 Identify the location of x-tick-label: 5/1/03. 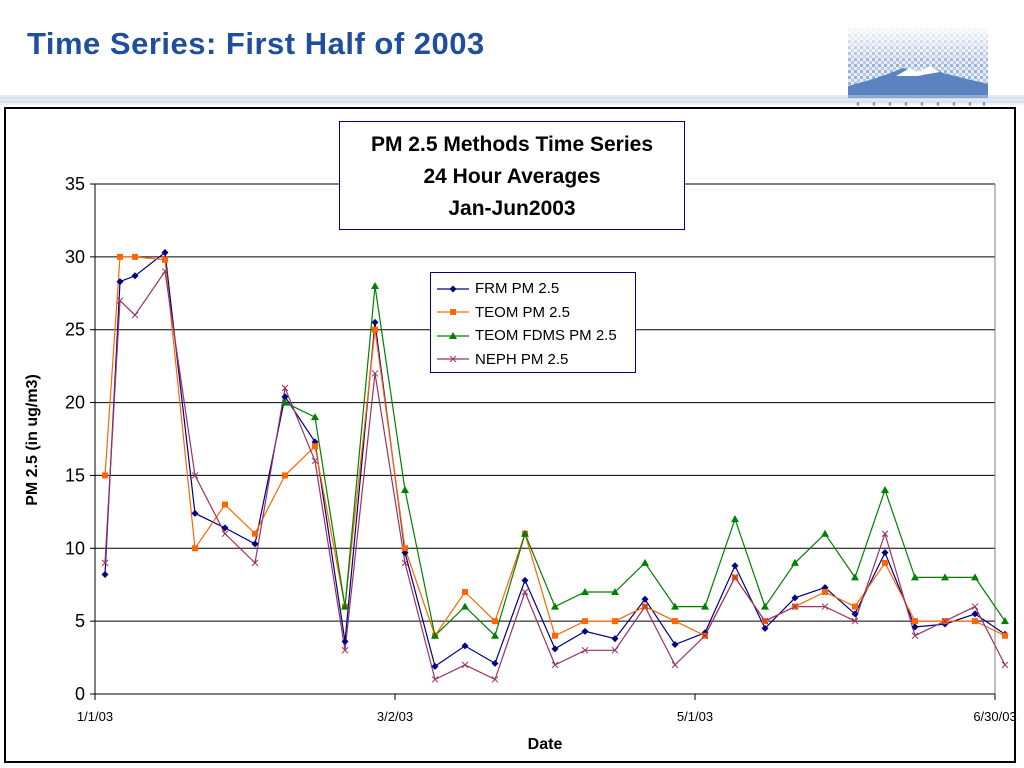
(695, 716).